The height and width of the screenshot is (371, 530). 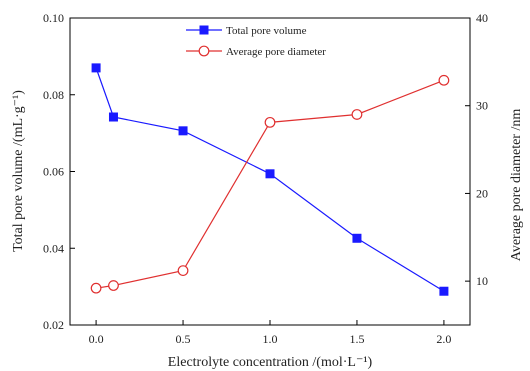 I want to click on legend-label: Total pore volume, so click(x=266, y=31).